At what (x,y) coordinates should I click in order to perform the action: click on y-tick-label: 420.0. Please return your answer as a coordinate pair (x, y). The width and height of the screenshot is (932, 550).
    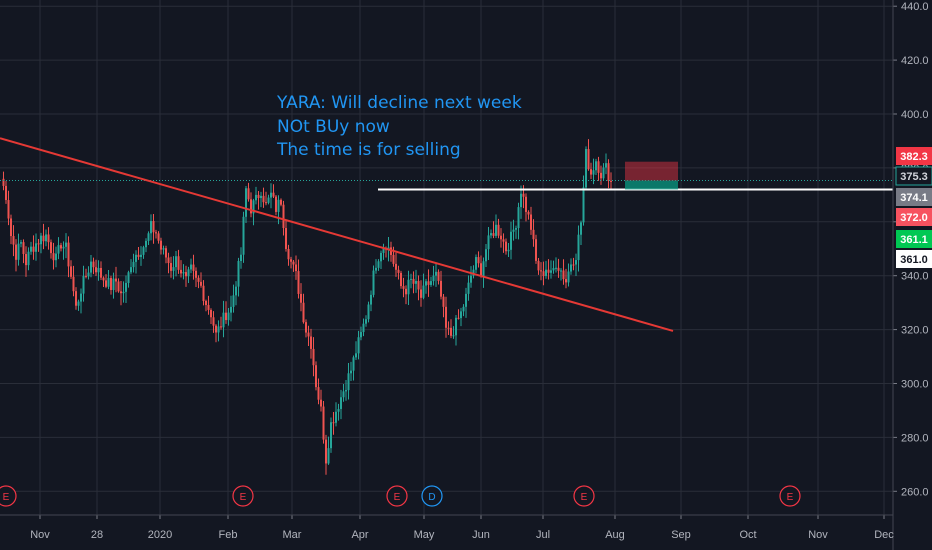
    Looking at the image, I should click on (915, 61).